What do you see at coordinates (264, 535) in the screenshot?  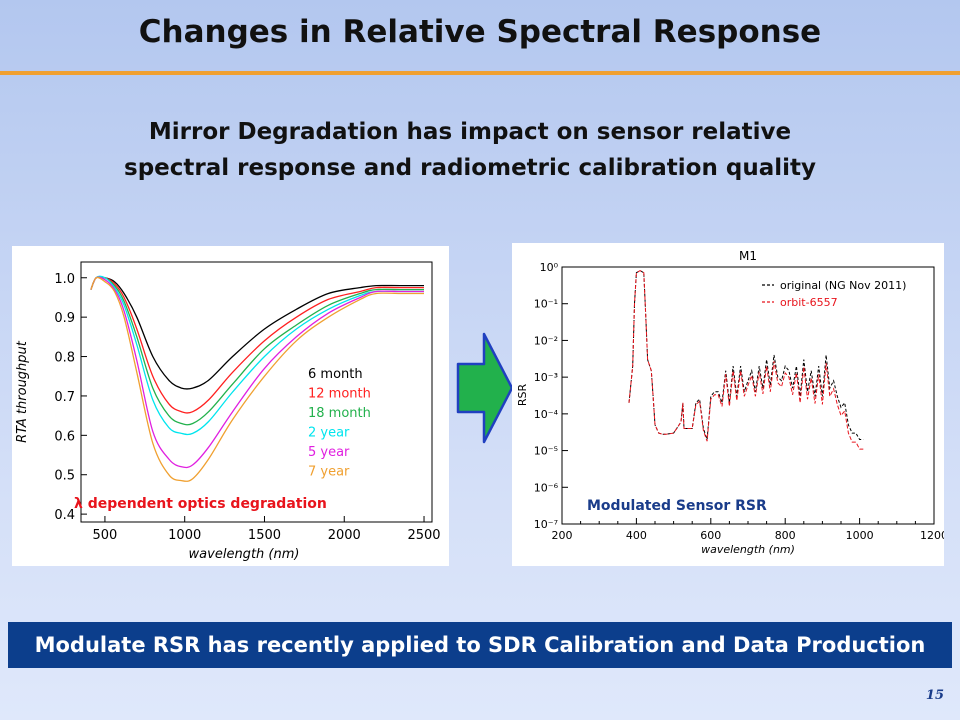 I see `x-tick-label: 1500` at bounding box center [264, 535].